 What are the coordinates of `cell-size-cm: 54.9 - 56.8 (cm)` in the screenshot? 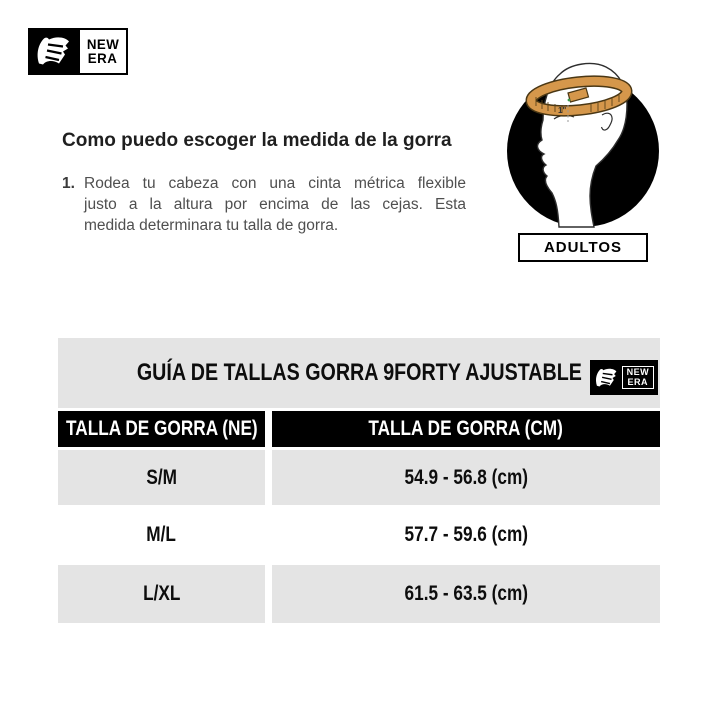 It's located at (466, 477).